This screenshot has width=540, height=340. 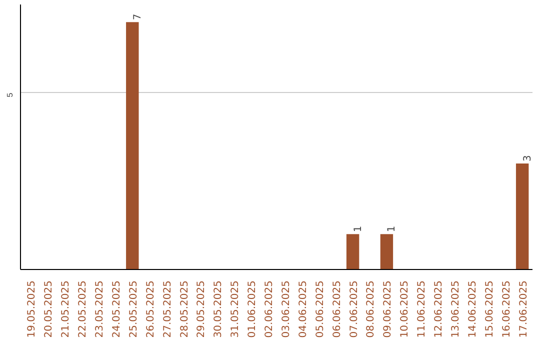 What do you see at coordinates (472, 309) in the screenshot?
I see `x-tick-label: 14.06.2025` at bounding box center [472, 309].